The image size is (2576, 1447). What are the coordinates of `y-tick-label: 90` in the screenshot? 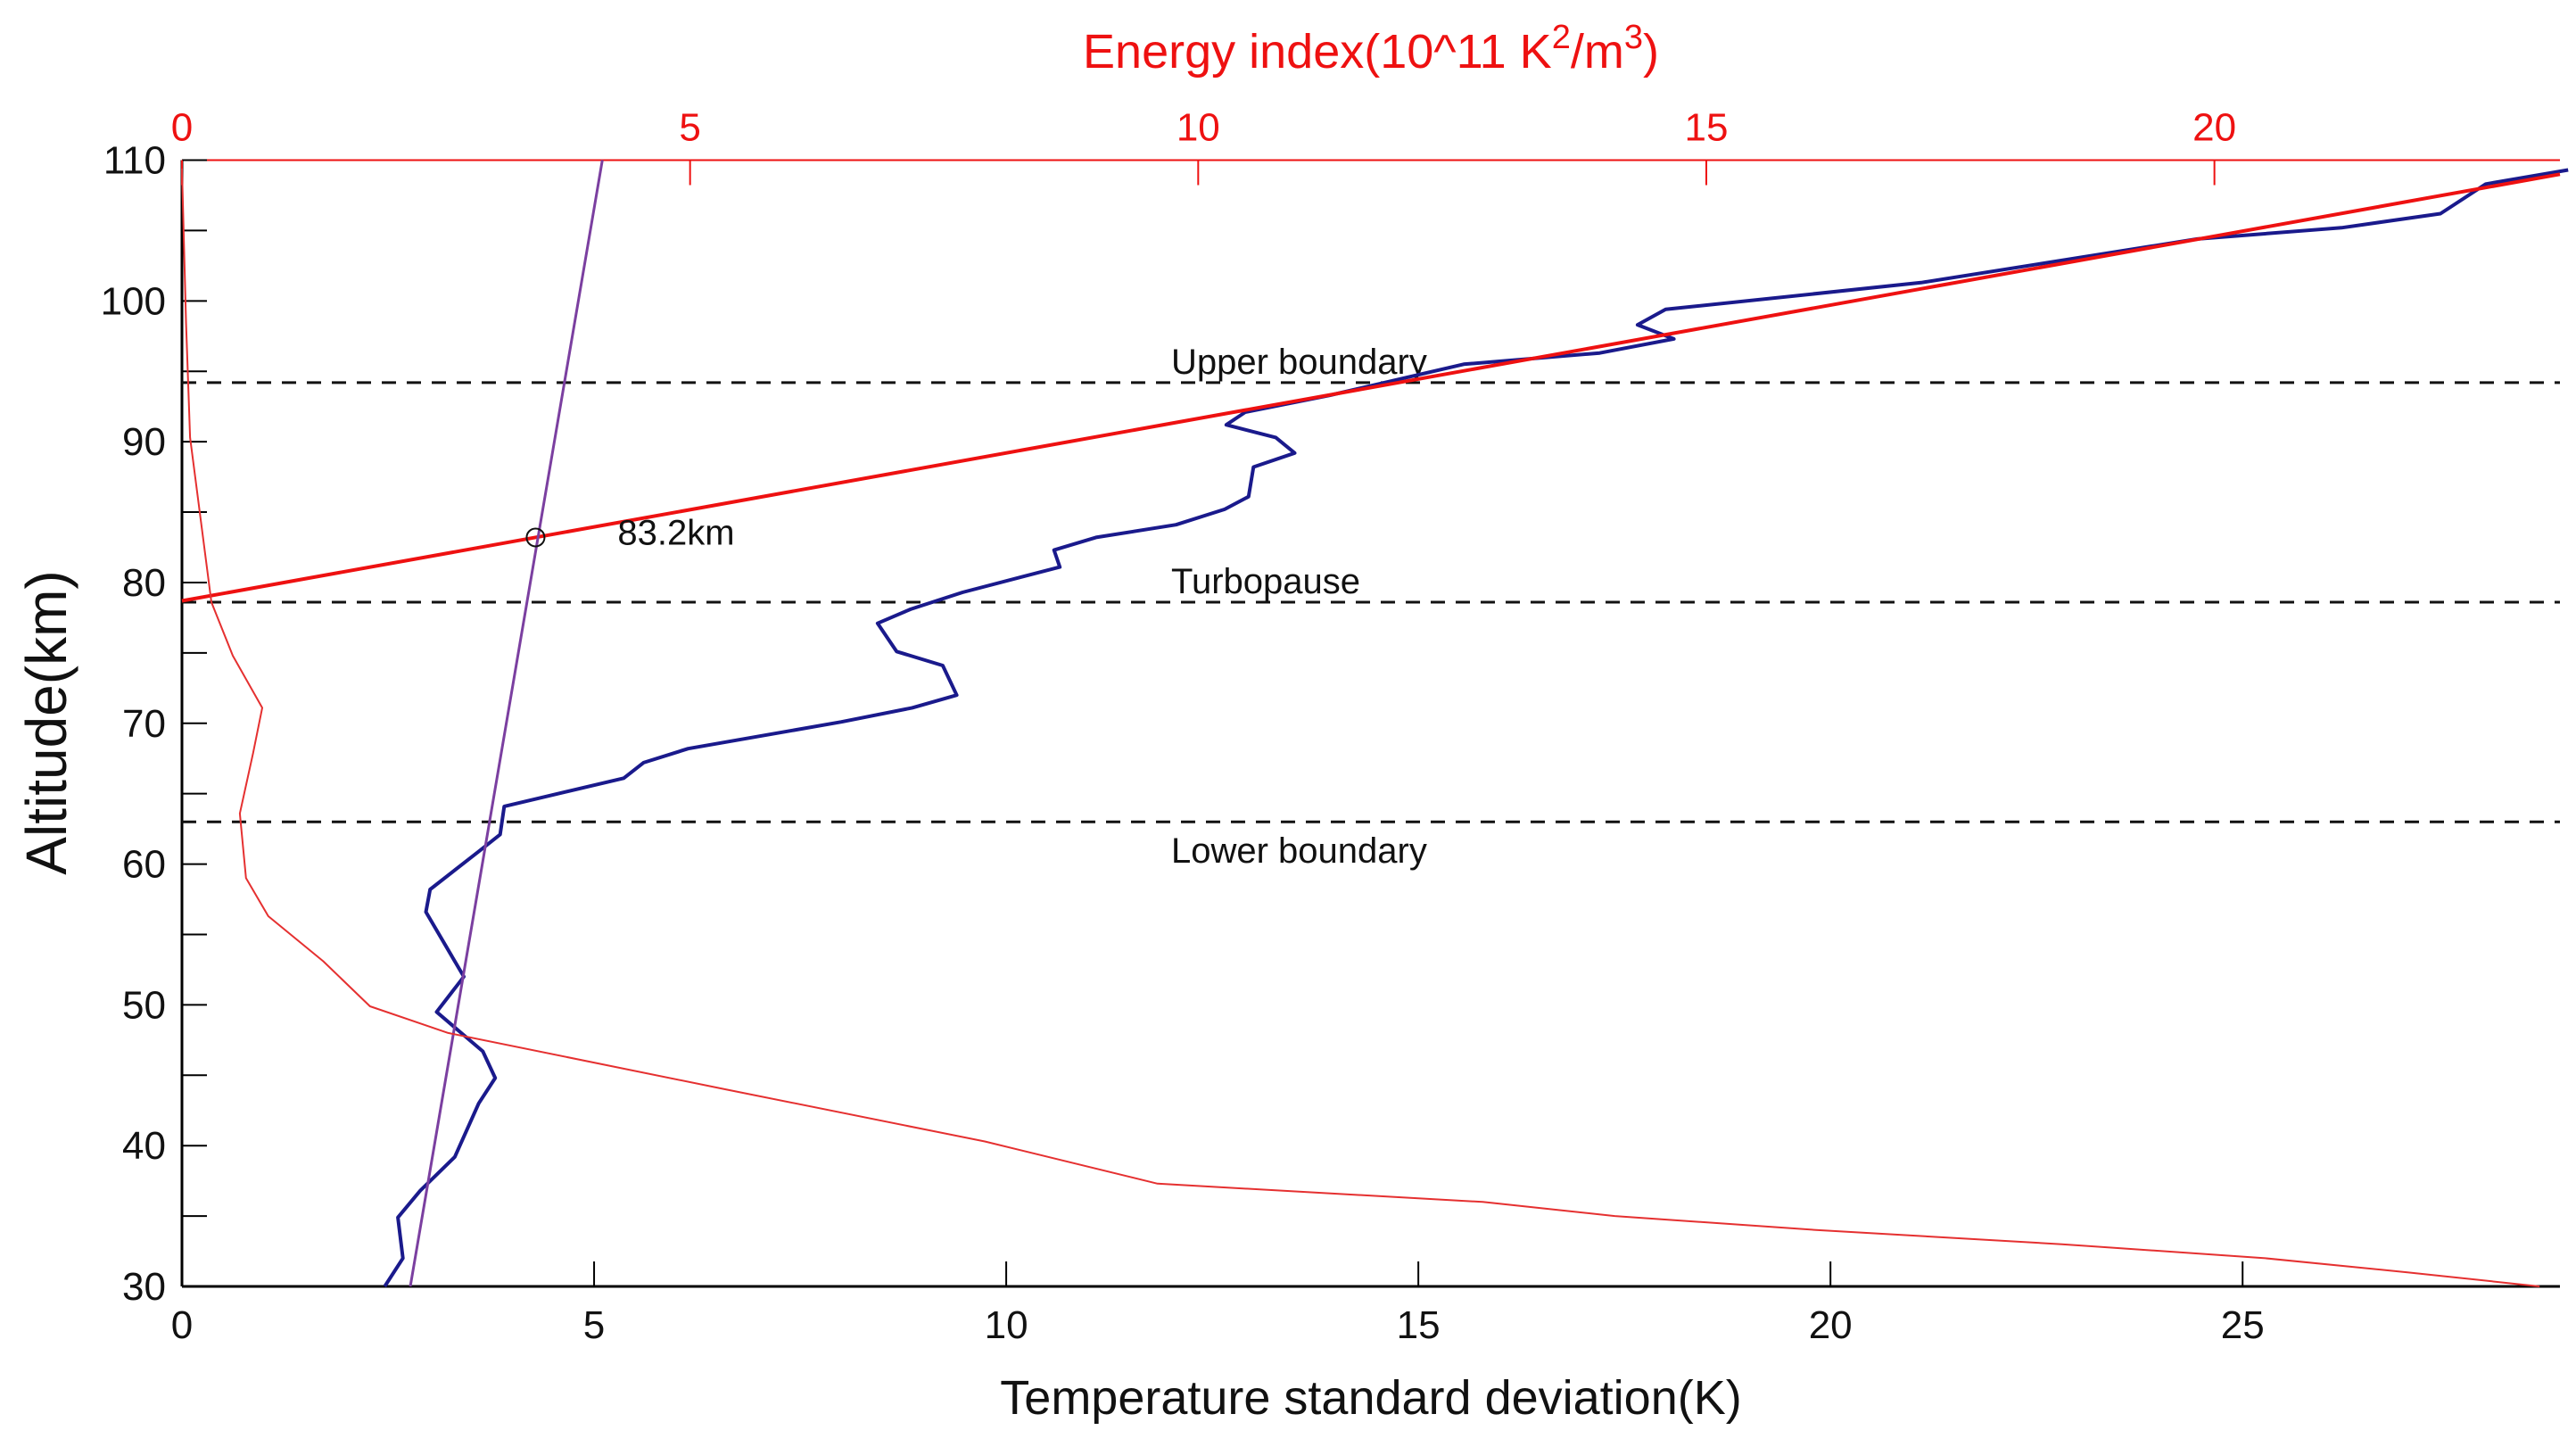 It's located at (144, 442).